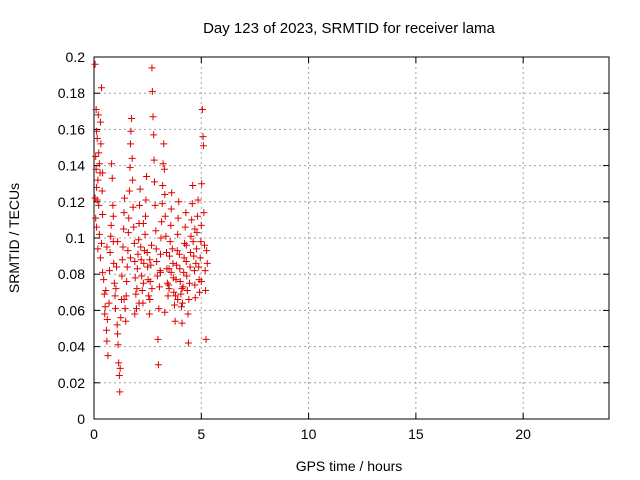  What do you see at coordinates (14, 238) in the screenshot?
I see `y-axis-label: SRMTID / TECUs` at bounding box center [14, 238].